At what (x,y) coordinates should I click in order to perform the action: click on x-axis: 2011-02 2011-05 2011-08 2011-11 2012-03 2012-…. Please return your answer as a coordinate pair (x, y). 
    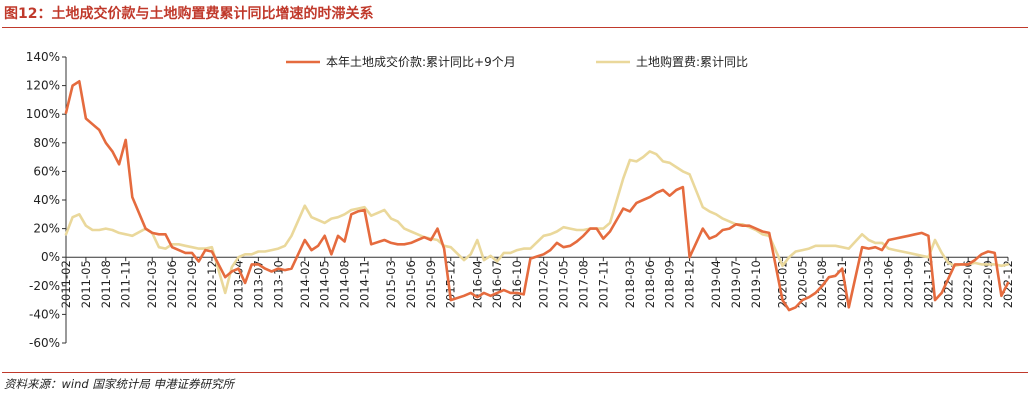
    Looking at the image, I should click on (537, 282).